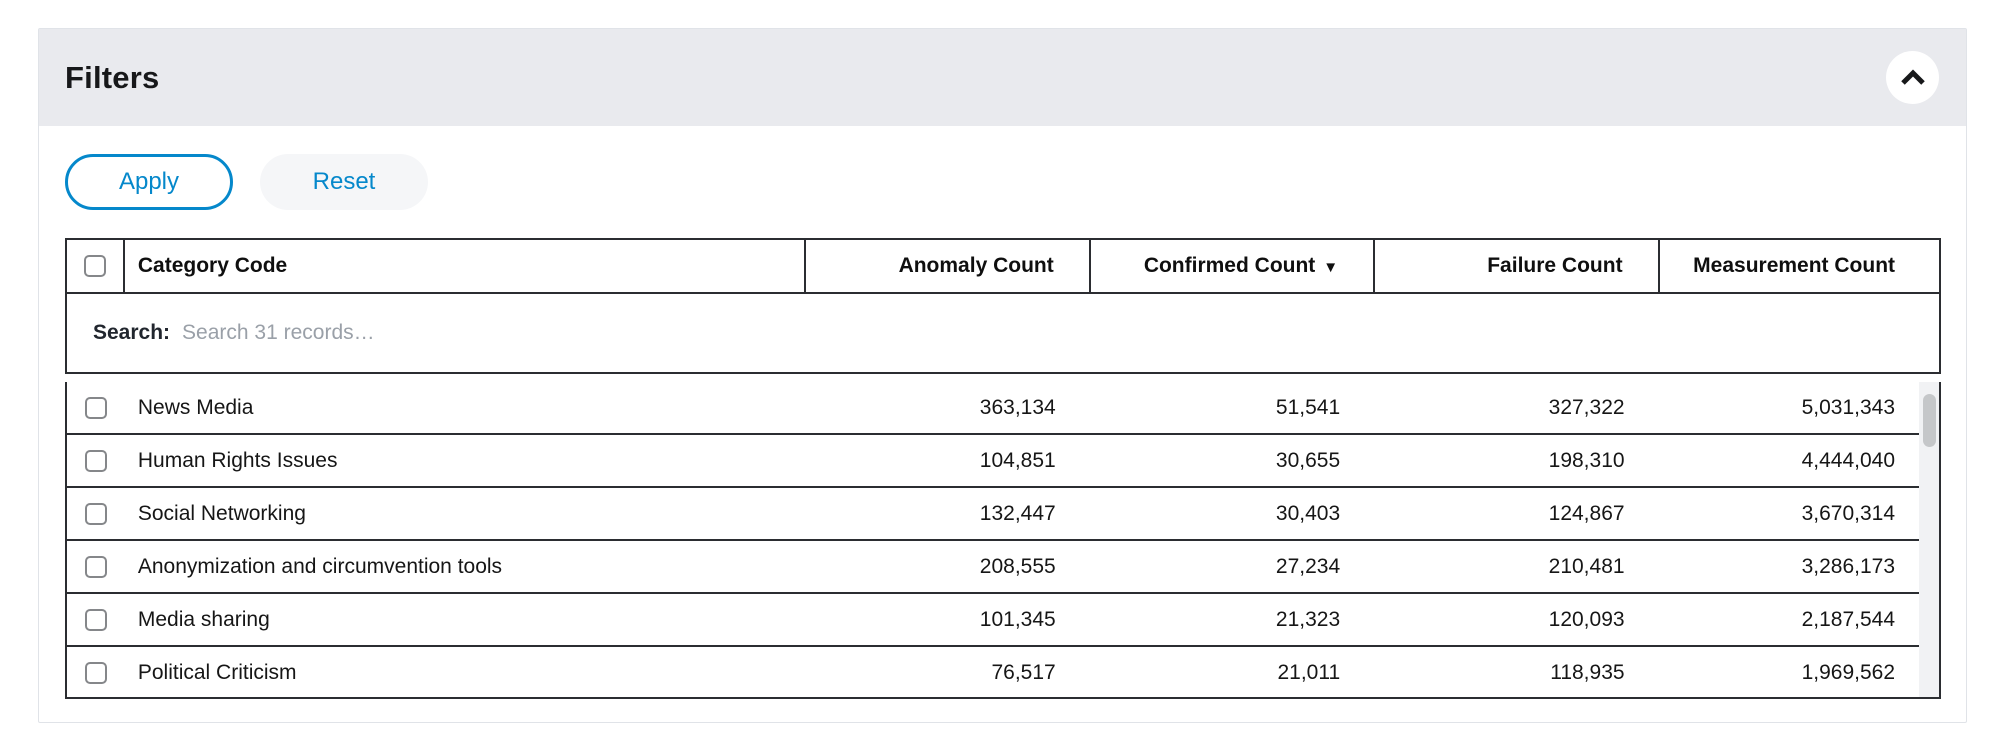  What do you see at coordinates (1586, 460) in the screenshot?
I see `failure-count-cell: 198,310` at bounding box center [1586, 460].